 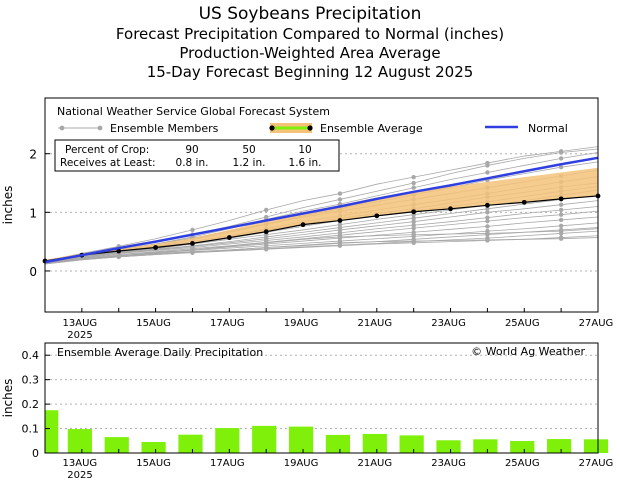 What do you see at coordinates (374, 463) in the screenshot?
I see `bottom-x-tick-label: 21AUG` at bounding box center [374, 463].